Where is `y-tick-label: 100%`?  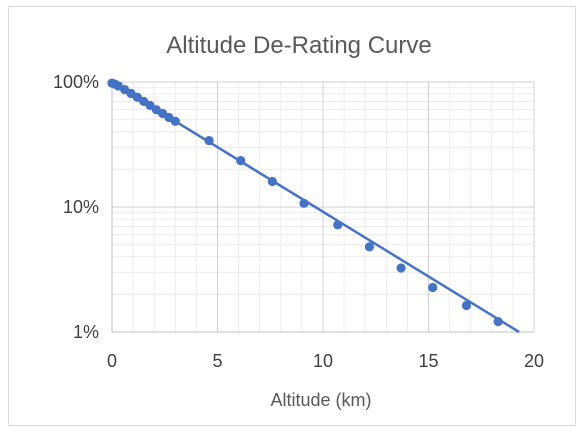 y-tick-label: 100% is located at coordinates (76, 82).